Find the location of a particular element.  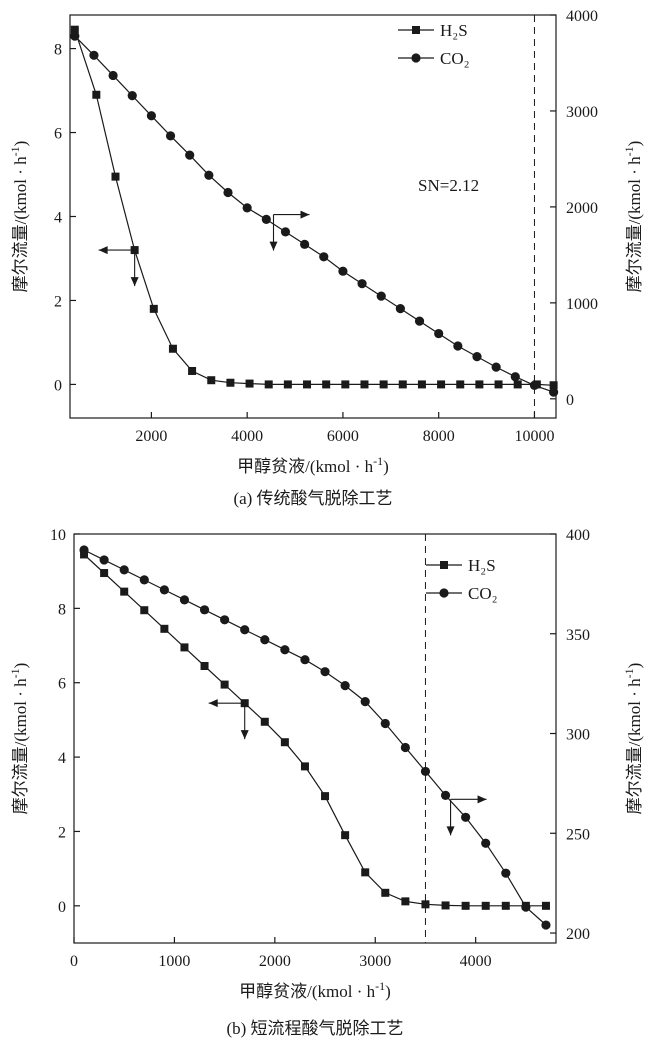

x-tick-label: 6000 is located at coordinates (343, 436).